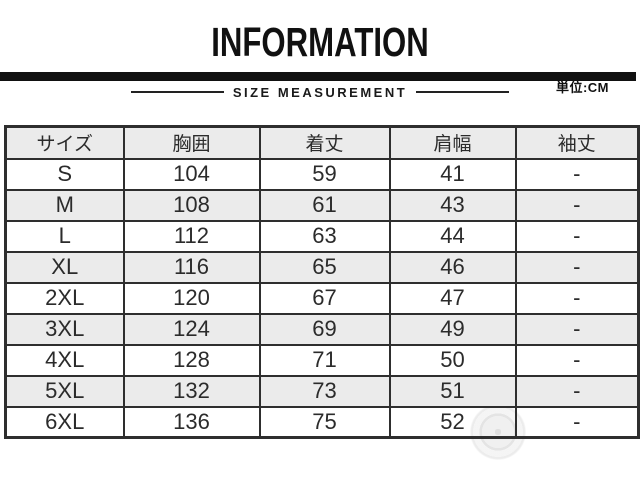  Describe the element at coordinates (64, 236) in the screenshot. I see `size-cell: L` at that location.